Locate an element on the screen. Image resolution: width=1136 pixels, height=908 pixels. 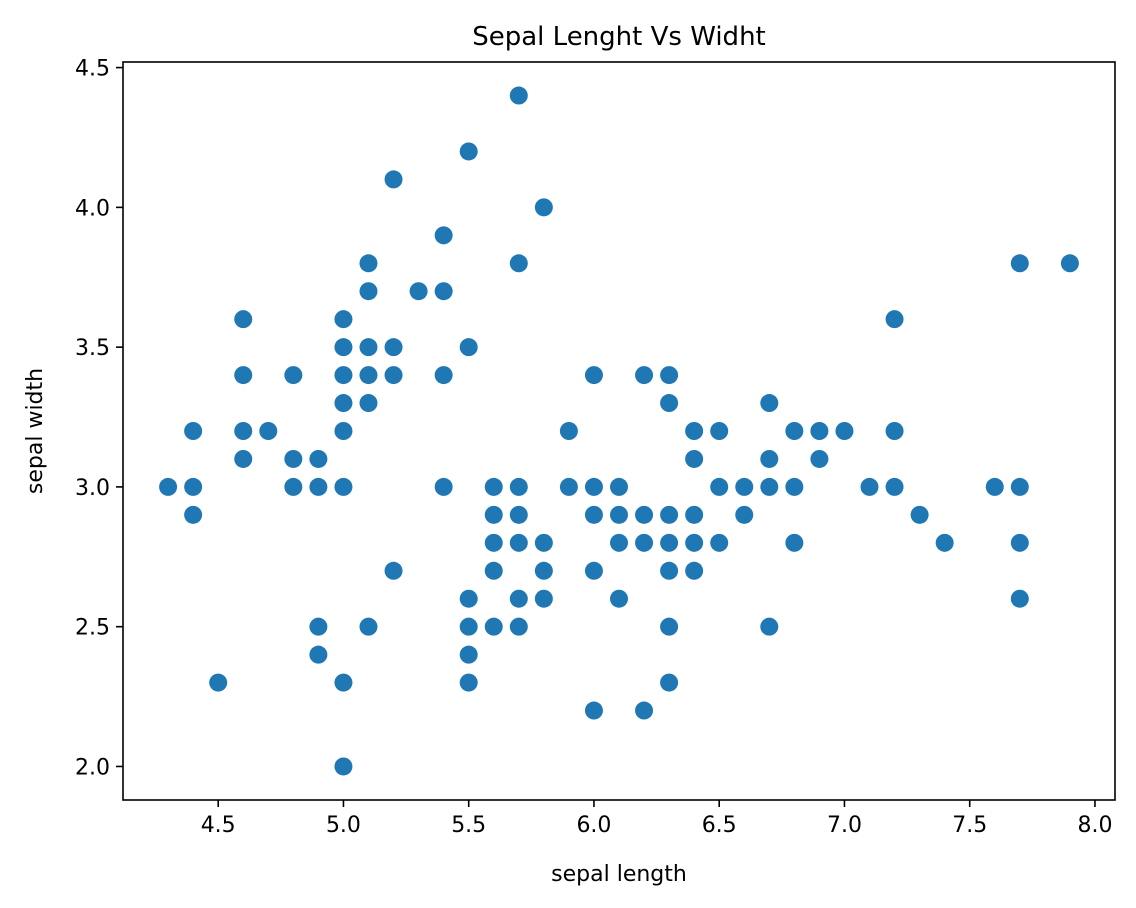
x-axis-label: sepal length is located at coordinates (619, 874).